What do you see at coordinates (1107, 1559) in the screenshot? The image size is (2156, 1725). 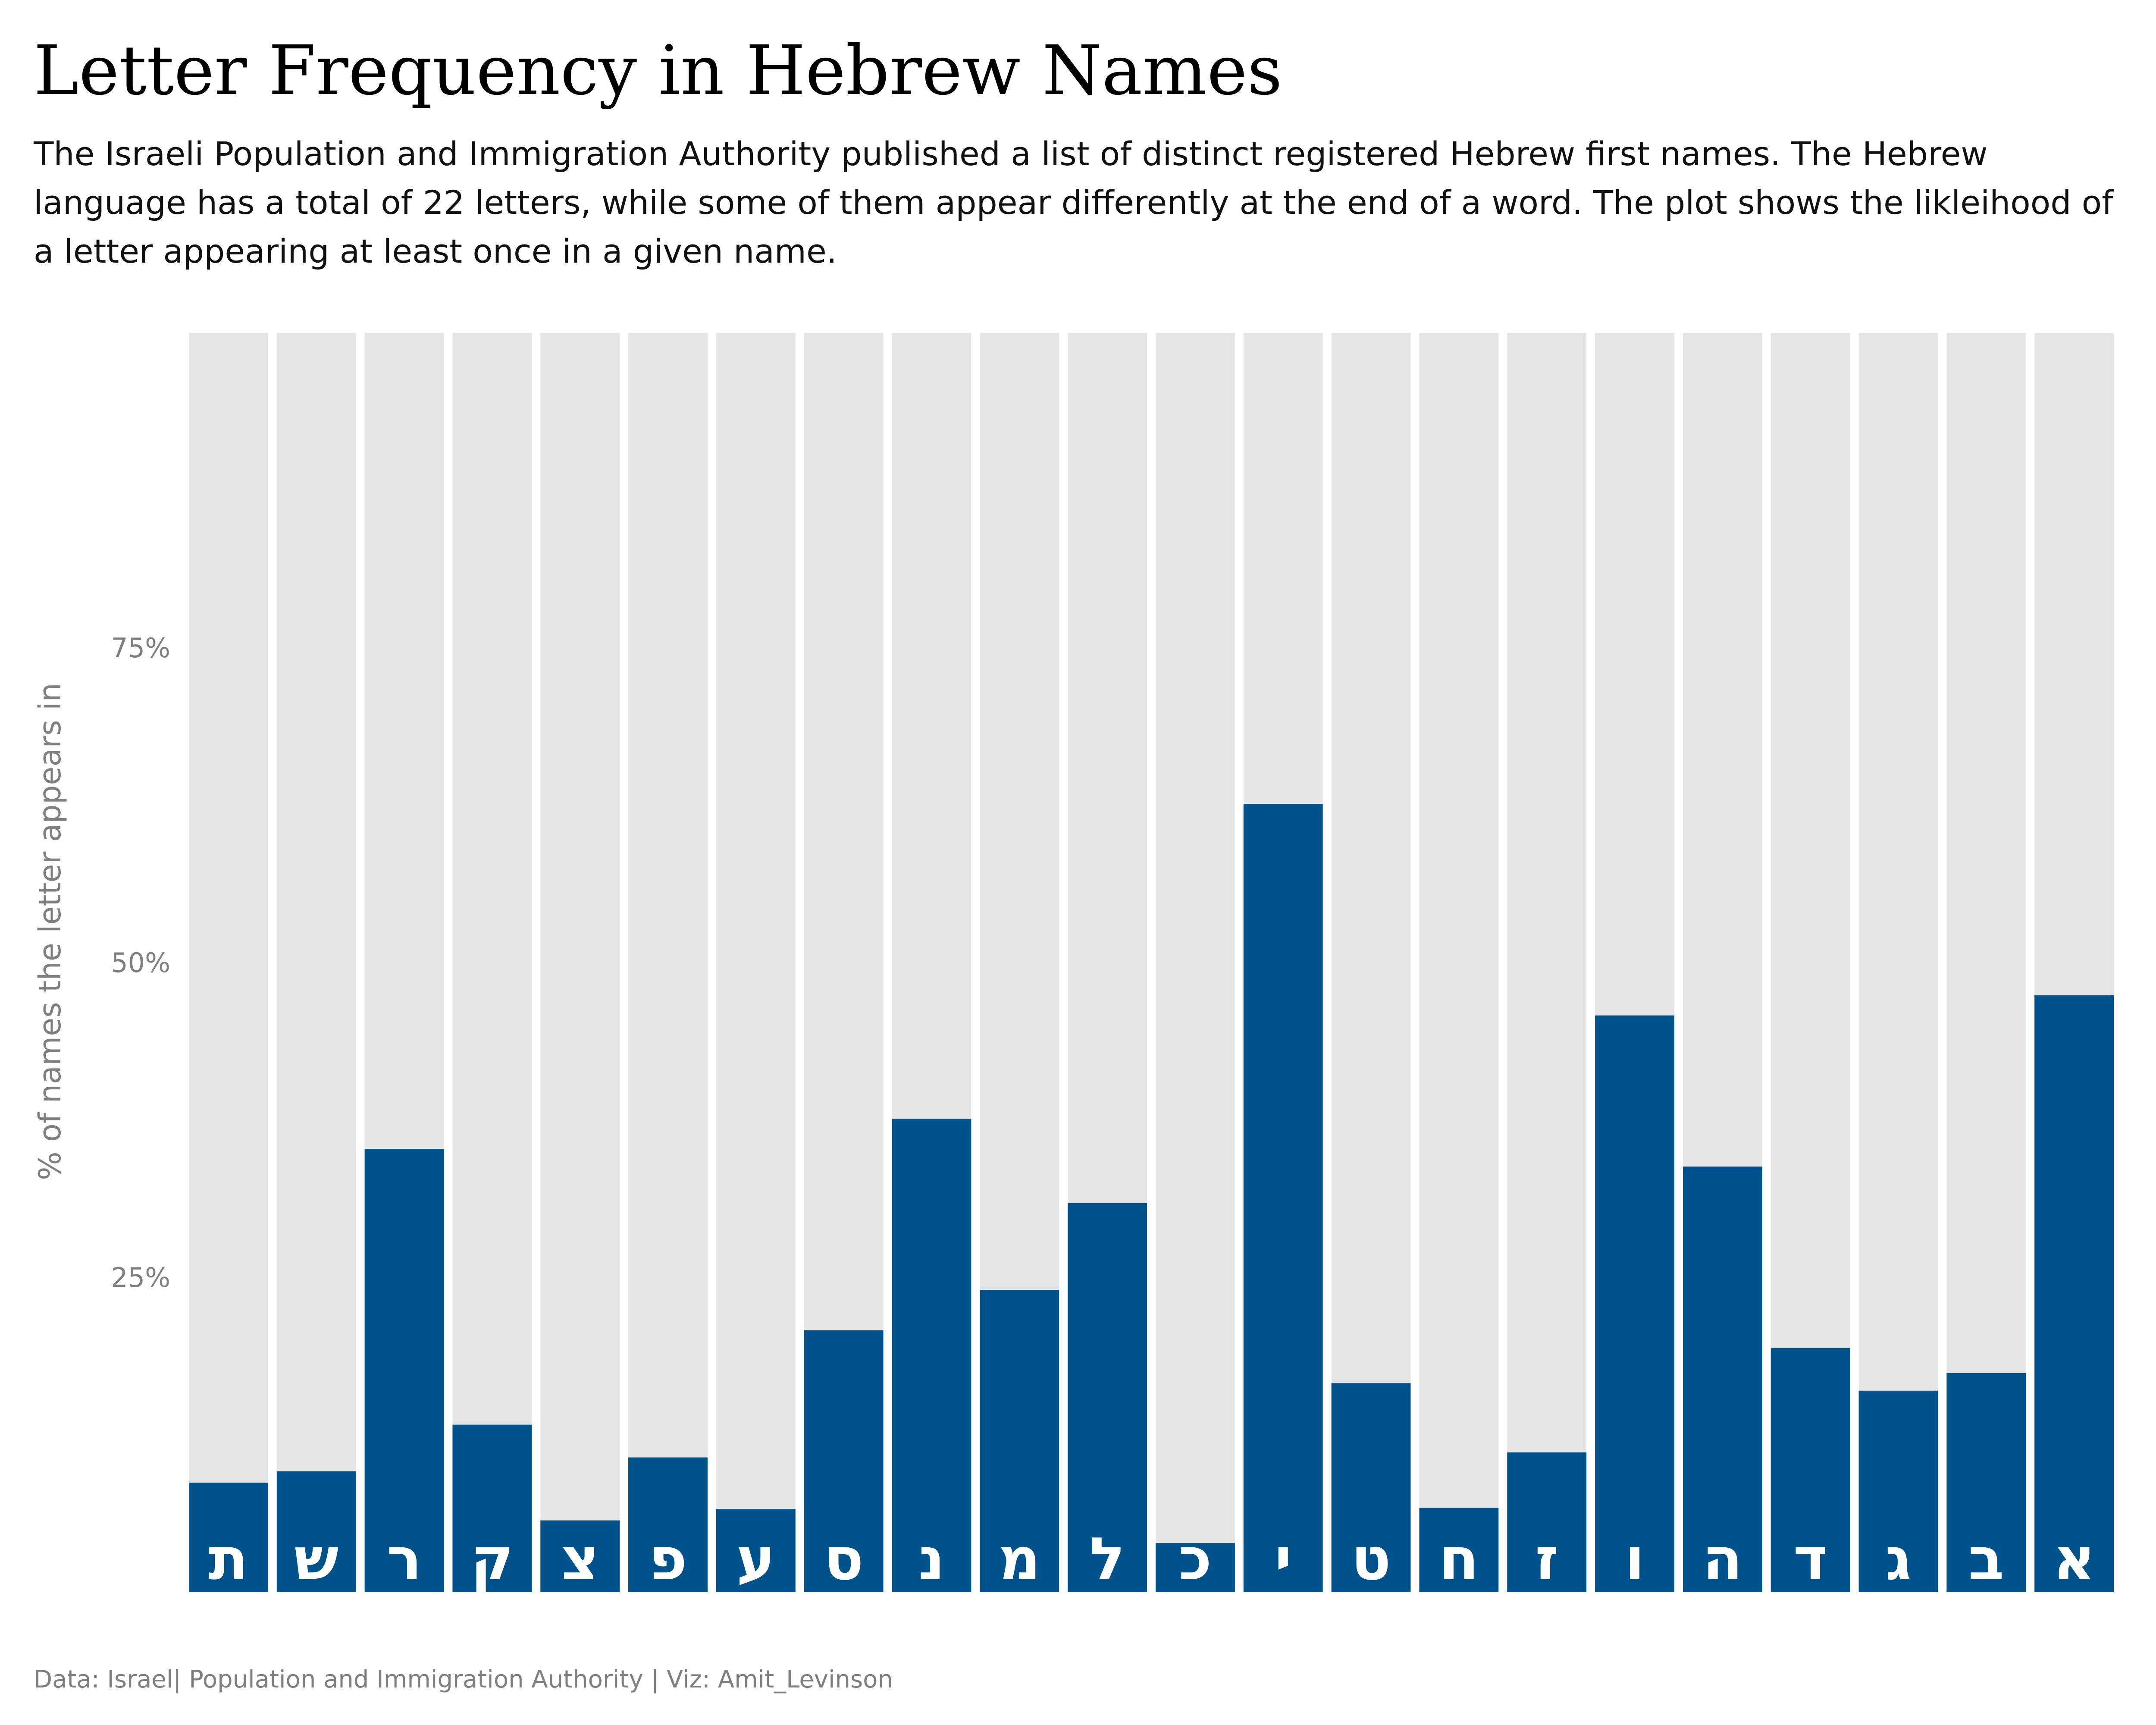 I see `bar-letter-label: ל` at bounding box center [1107, 1559].